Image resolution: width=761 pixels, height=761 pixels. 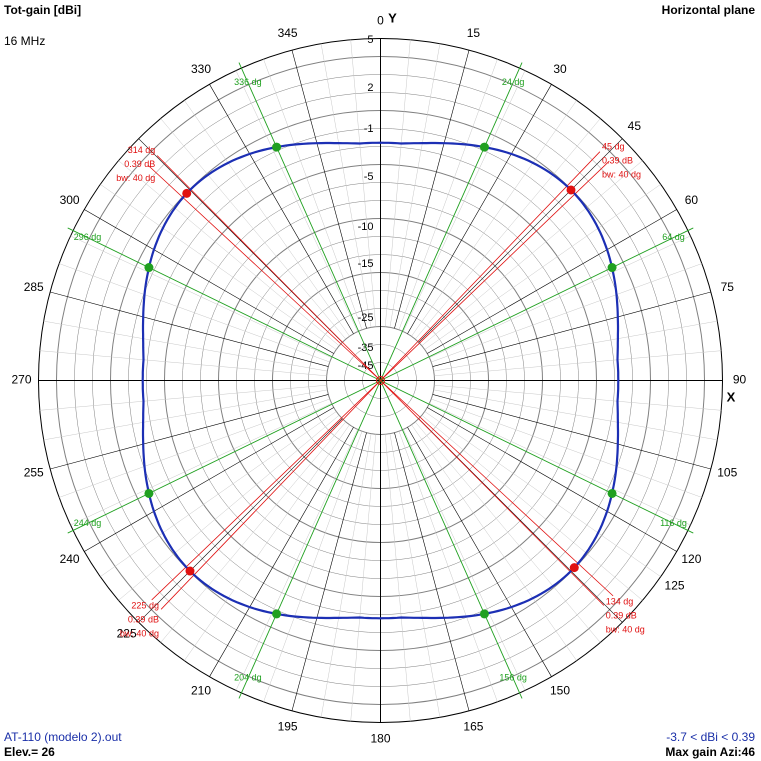 I want to click on azimuth-tick-label: 125, so click(x=675, y=586).